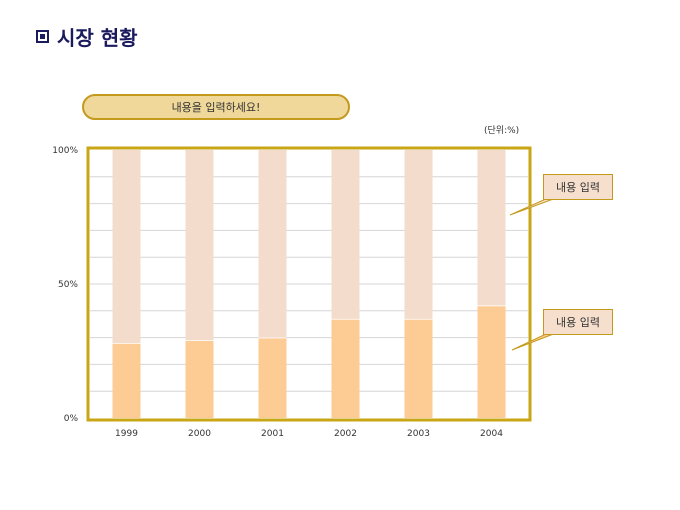 The width and height of the screenshot is (680, 510). Describe the element at coordinates (199, 379) in the screenshot. I see `bar-2000-base` at that location.